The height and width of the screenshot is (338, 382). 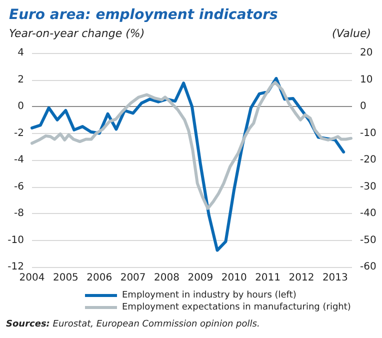 What do you see at coordinates (209, 295) in the screenshot?
I see `legend-label: Employment in industry by hours (left)` at bounding box center [209, 295].